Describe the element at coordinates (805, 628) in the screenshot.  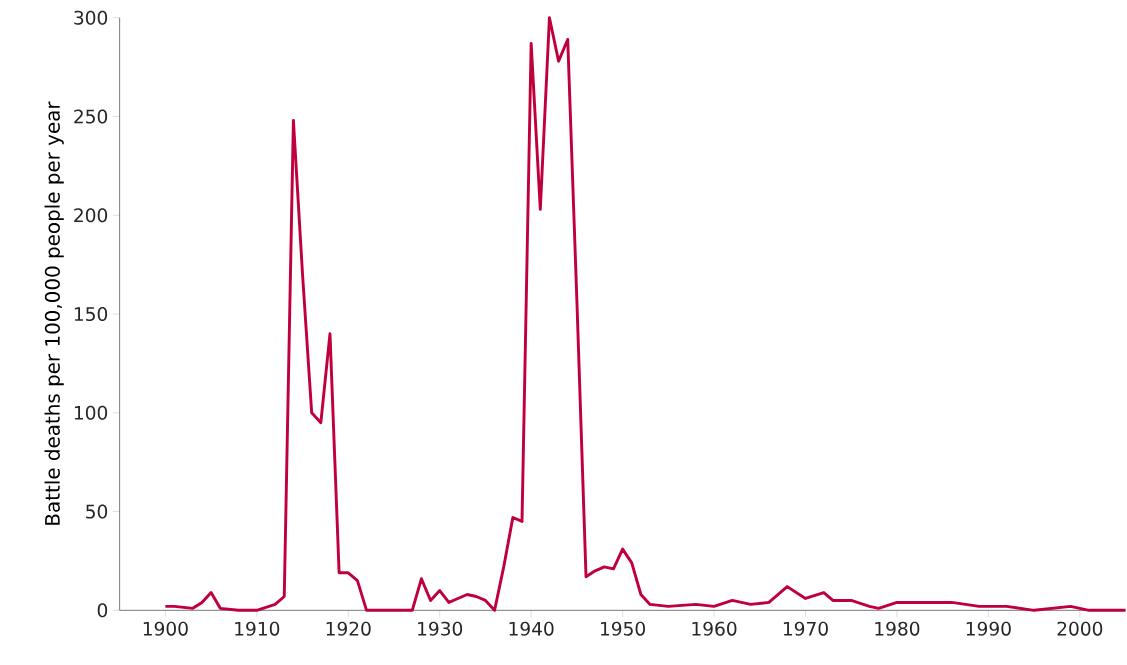
I see `x-tick-label: 1970` at that location.